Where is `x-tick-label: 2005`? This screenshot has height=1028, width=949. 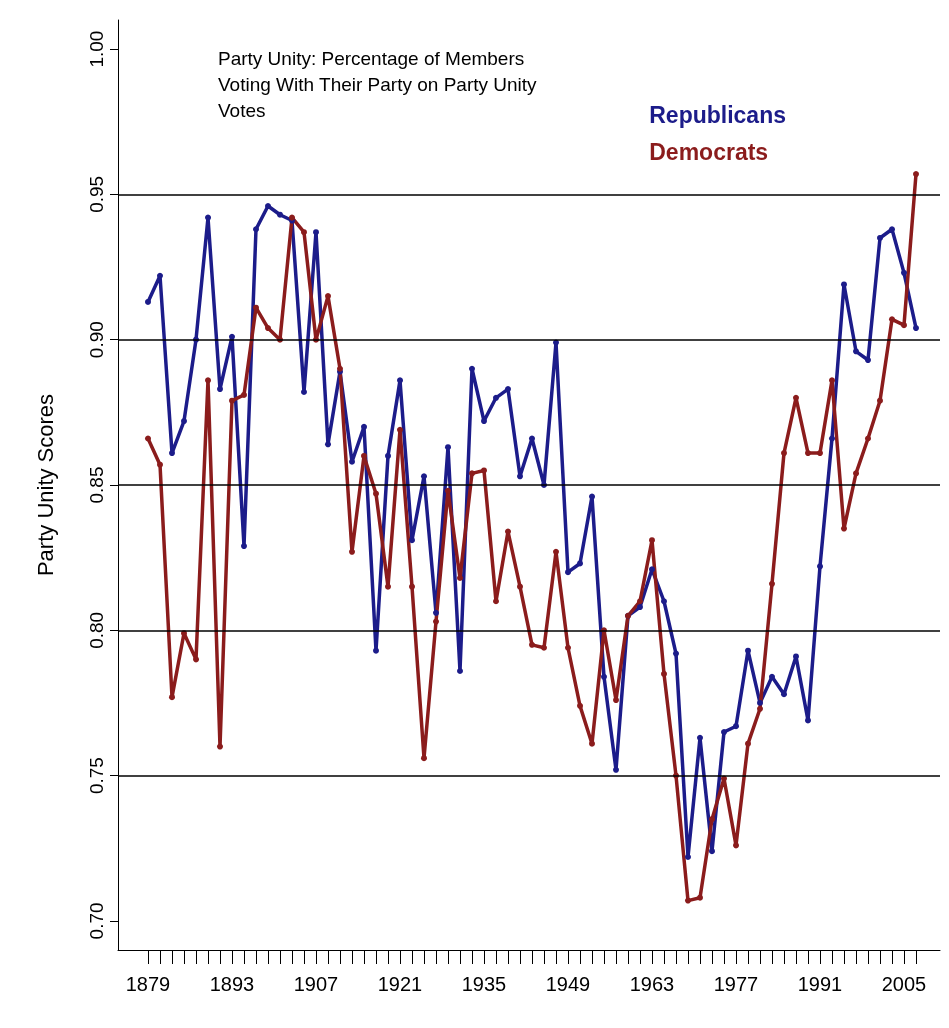 x-tick-label: 2005 is located at coordinates (904, 984).